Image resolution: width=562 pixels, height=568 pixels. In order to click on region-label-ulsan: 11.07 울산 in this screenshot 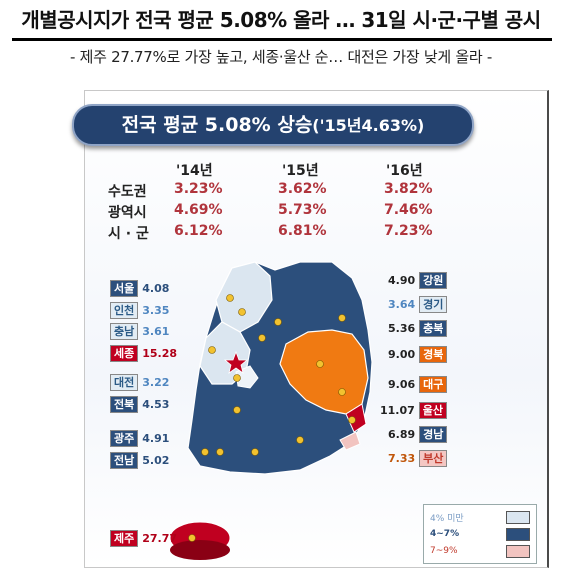, I will do `click(412, 410)`.